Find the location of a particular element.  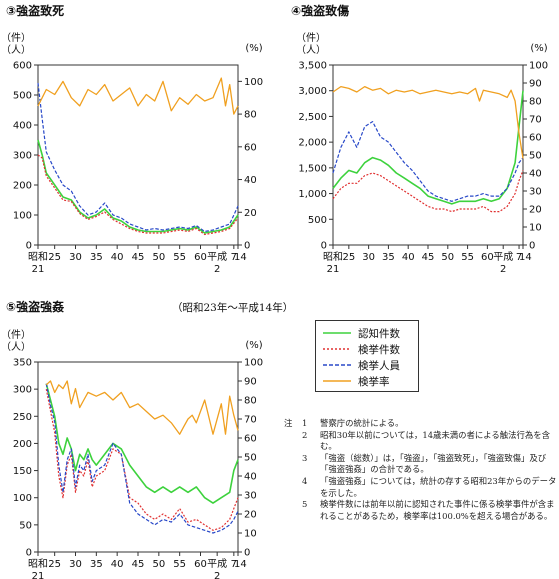

series-line-cleared is located at coordinates (142, 459).